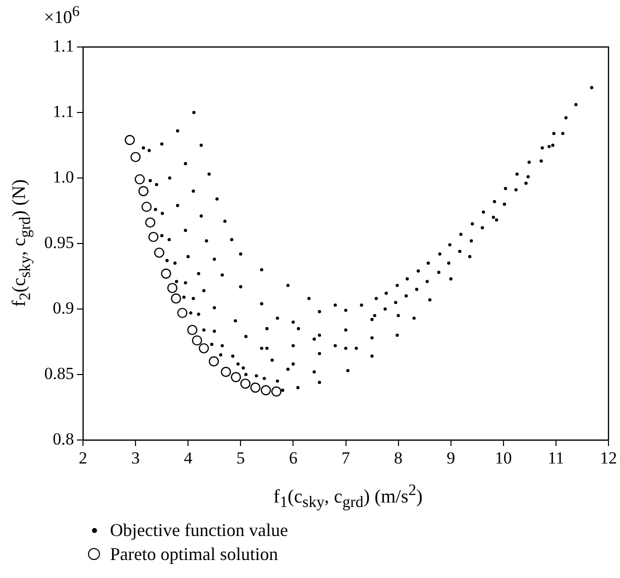  What do you see at coordinates (451, 458) in the screenshot?
I see `x-tick-label: 9` at bounding box center [451, 458].